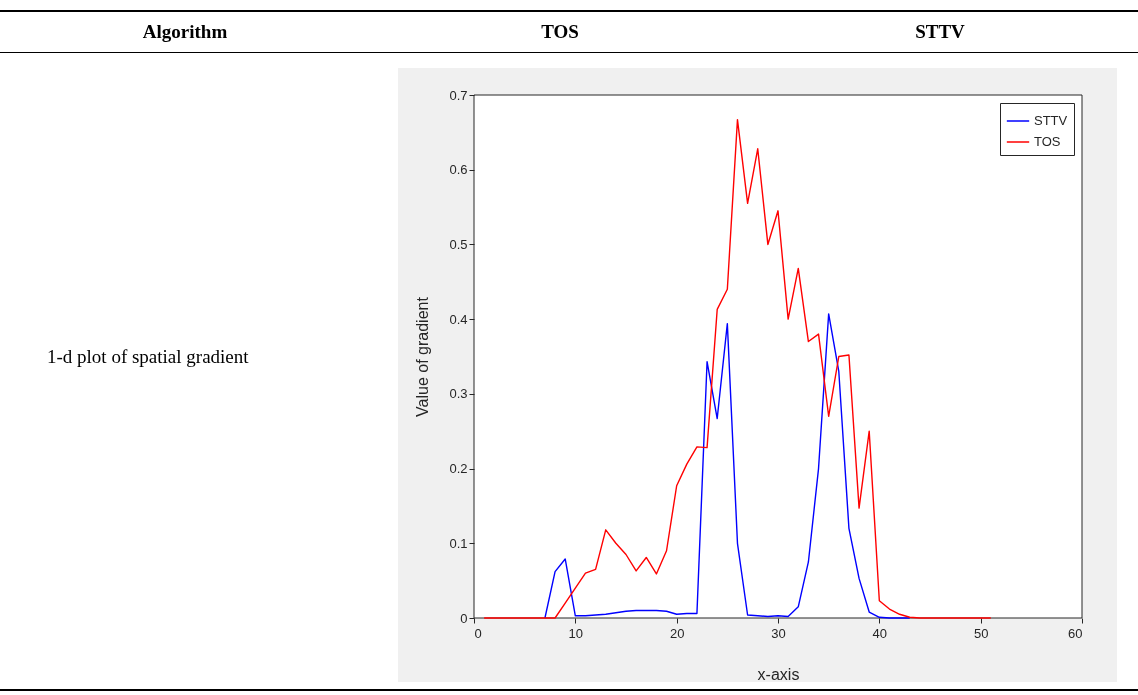 This screenshot has height=695, width=1138. I want to click on y-tick-label: 0, so click(464, 618).